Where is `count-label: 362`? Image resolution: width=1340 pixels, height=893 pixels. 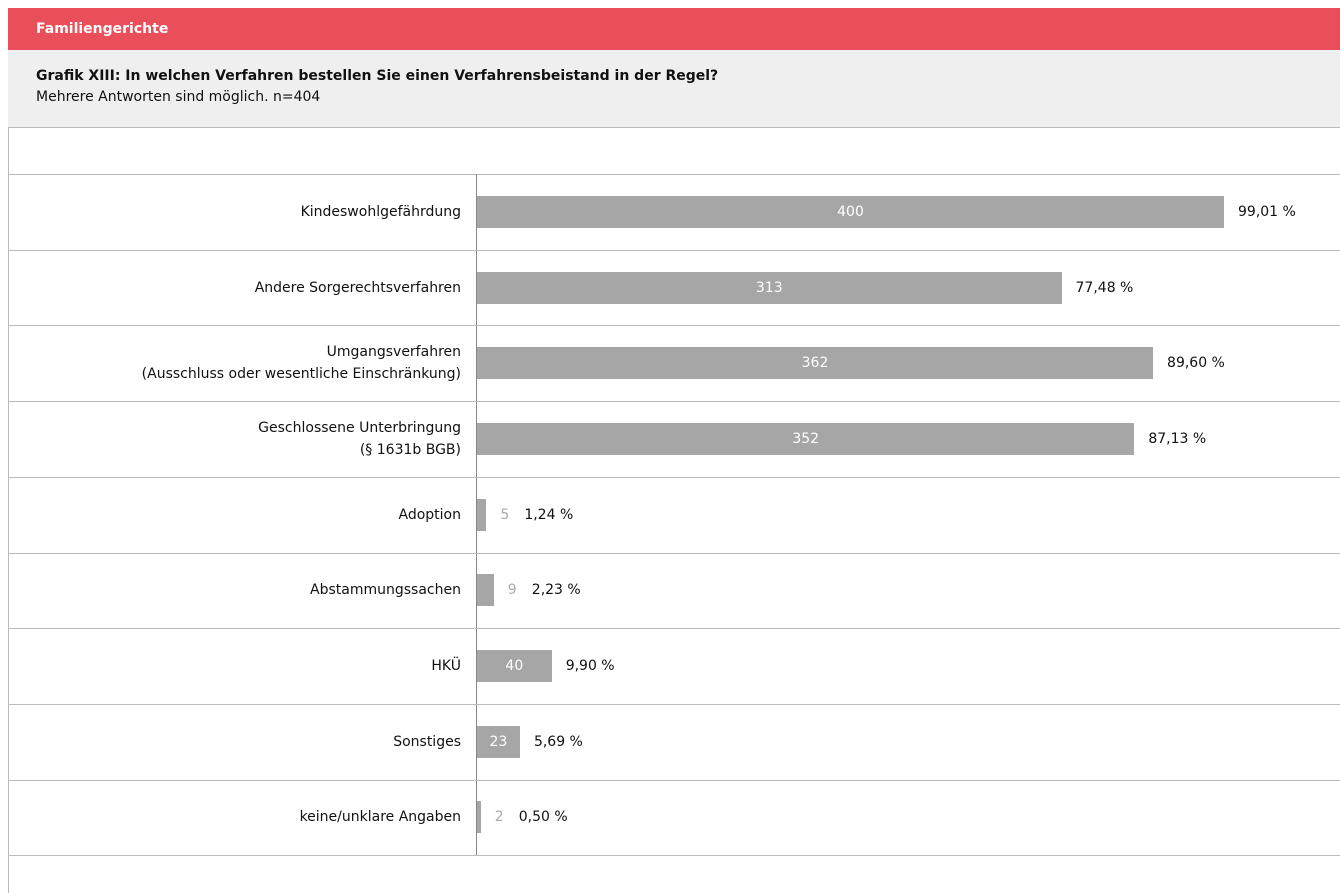 count-label: 362 is located at coordinates (815, 363).